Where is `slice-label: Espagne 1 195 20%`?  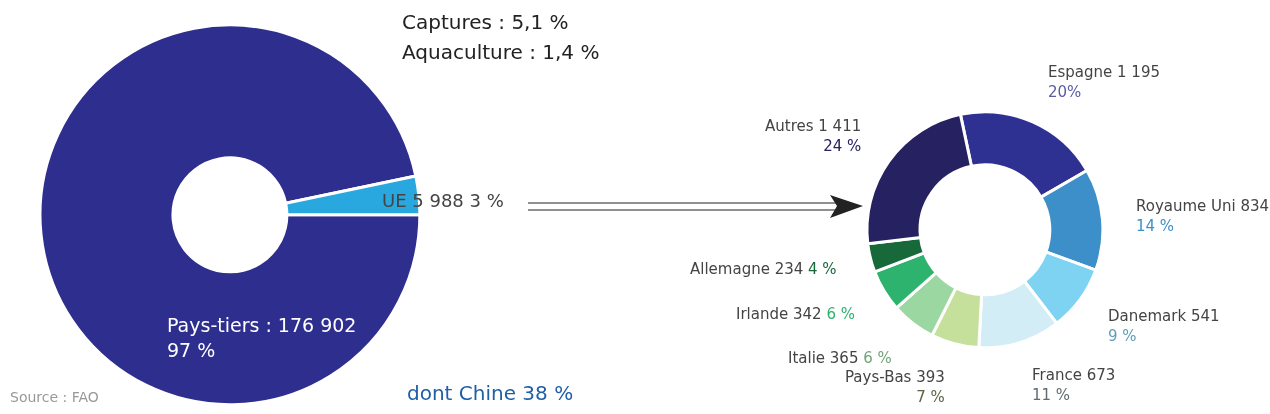 slice-label: Espagne 1 195 20% is located at coordinates (1104, 82).